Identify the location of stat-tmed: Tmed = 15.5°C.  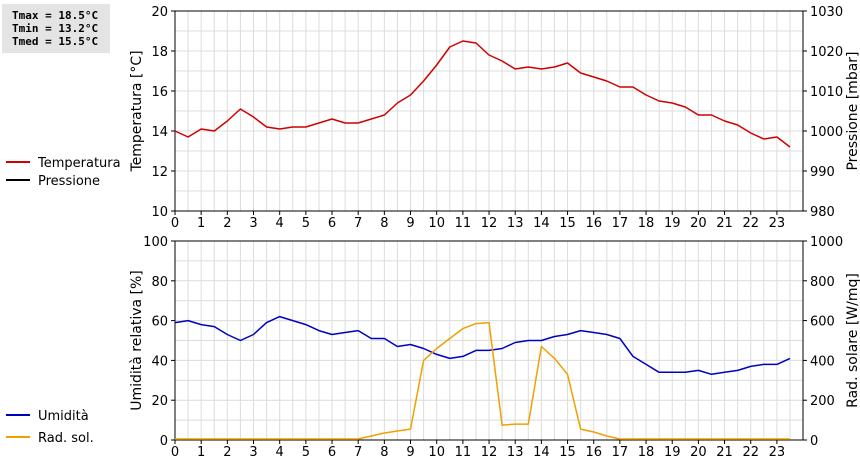
(55, 41).